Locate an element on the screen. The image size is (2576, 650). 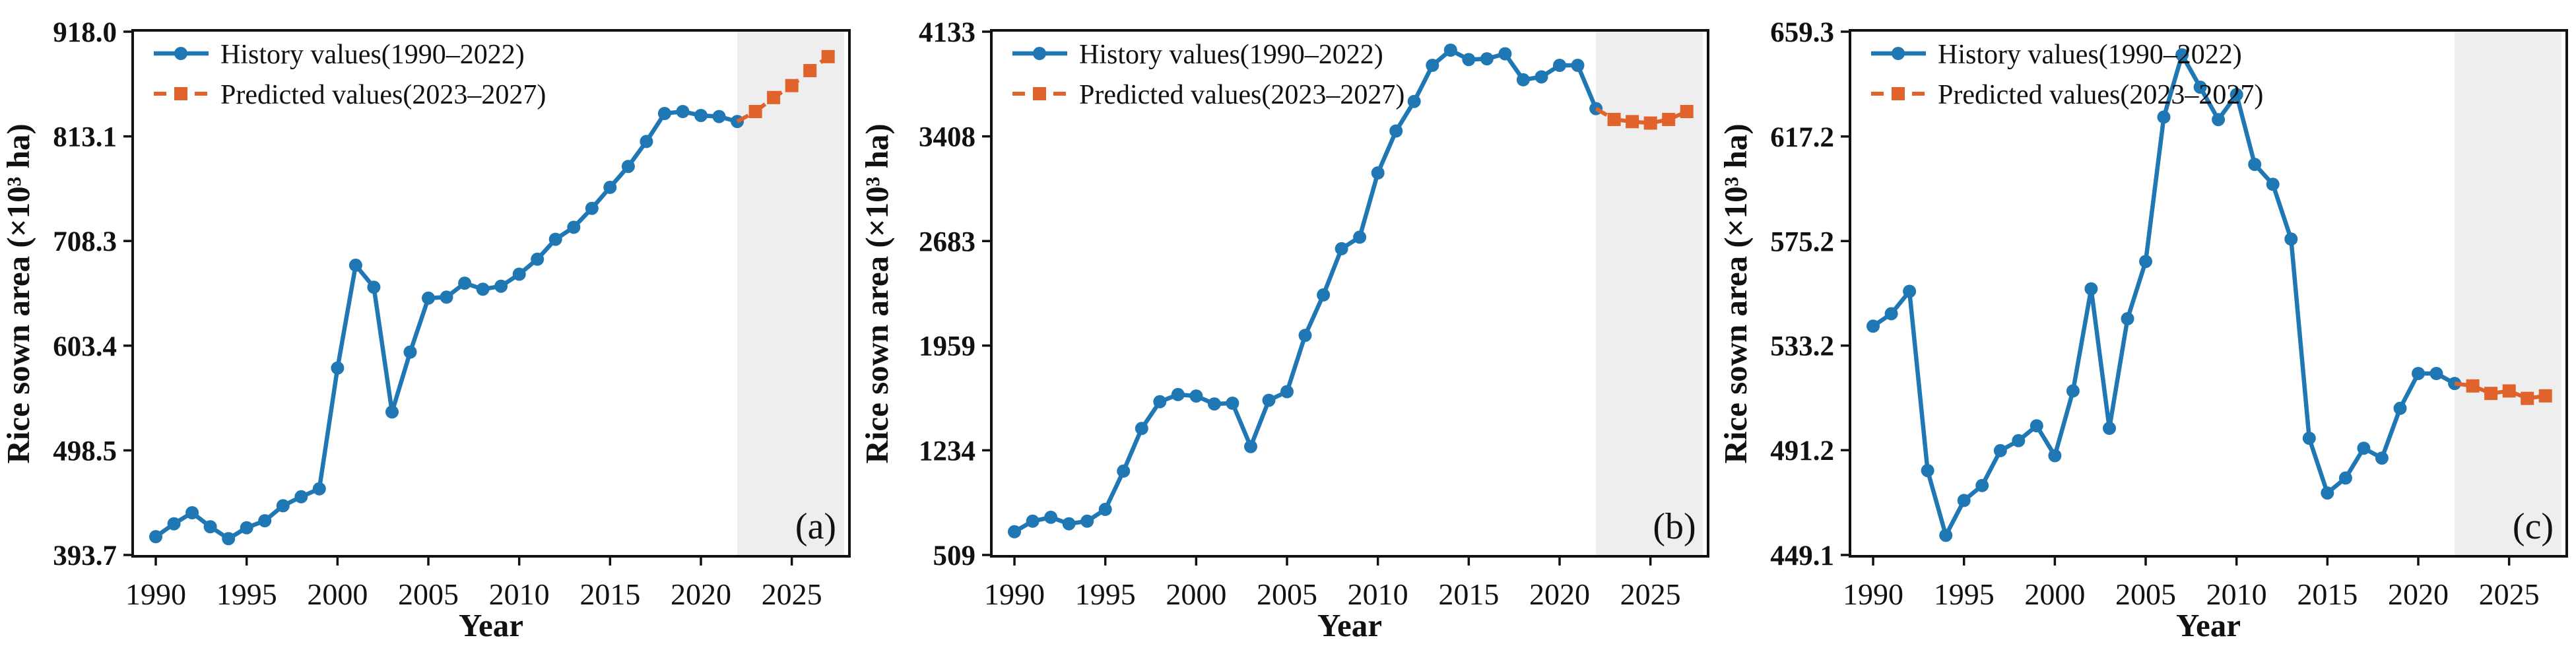
y-tick-label: 918.0 is located at coordinates (85, 32).